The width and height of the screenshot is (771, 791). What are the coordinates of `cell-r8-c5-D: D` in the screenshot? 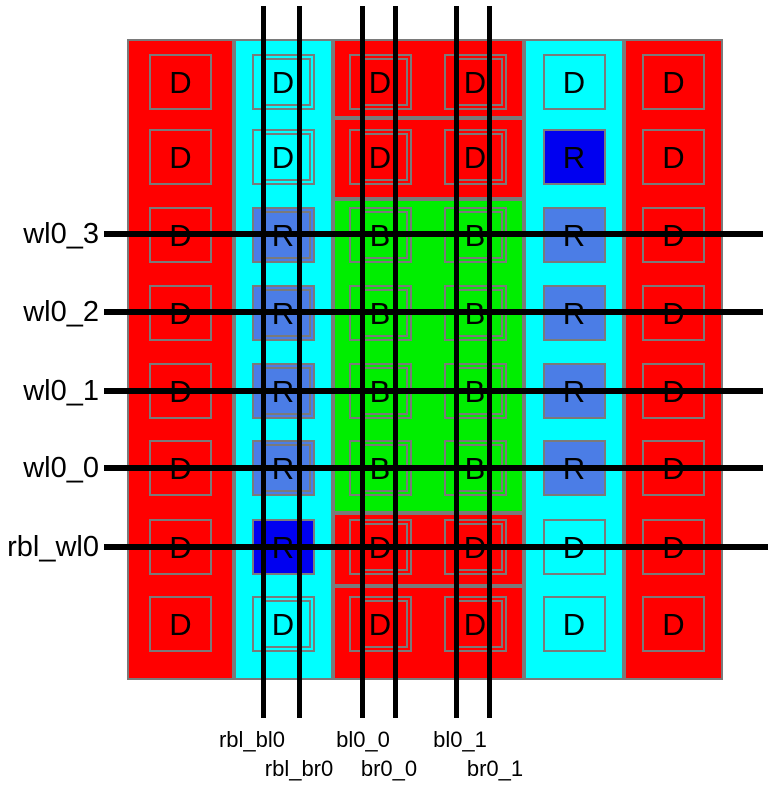 It's located at (574, 624).